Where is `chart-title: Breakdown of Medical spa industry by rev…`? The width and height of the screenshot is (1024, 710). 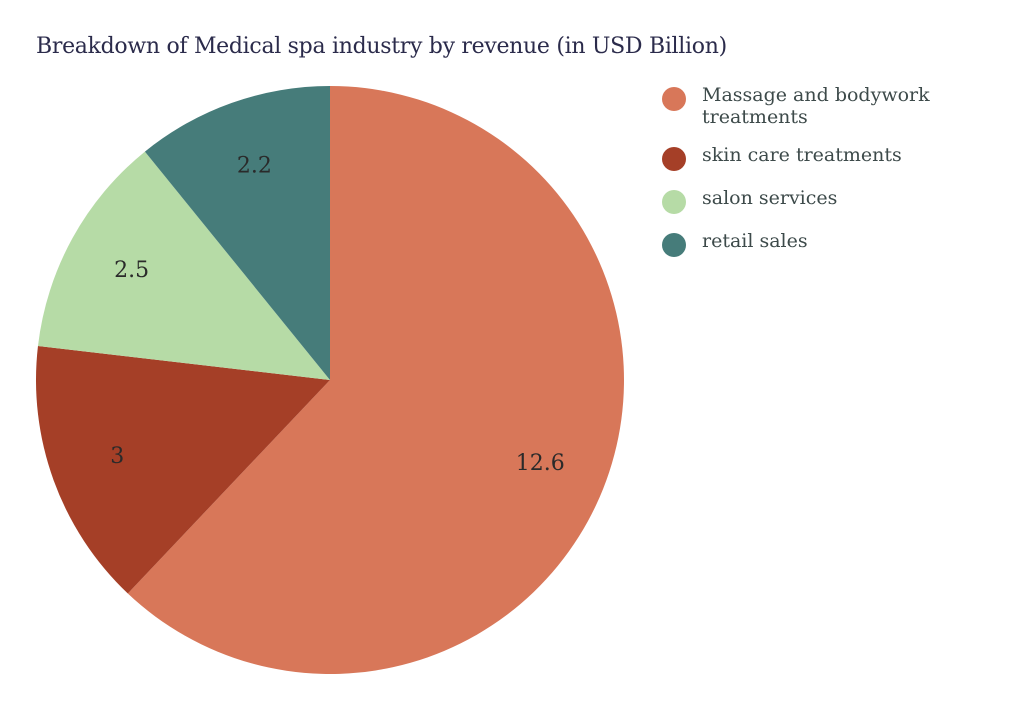
chart-title: Breakdown of Medical spa industry by rev… is located at coordinates (381, 46).